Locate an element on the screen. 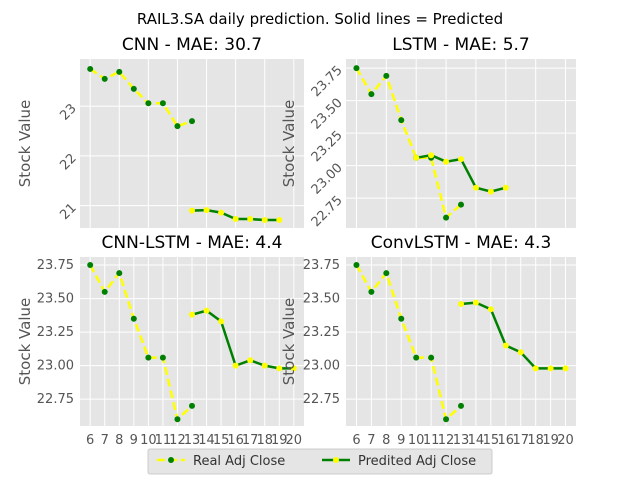 Image resolution: width=640 pixels, height=480 pixels. legend-pred-label: Predited Adj Close is located at coordinates (417, 461).